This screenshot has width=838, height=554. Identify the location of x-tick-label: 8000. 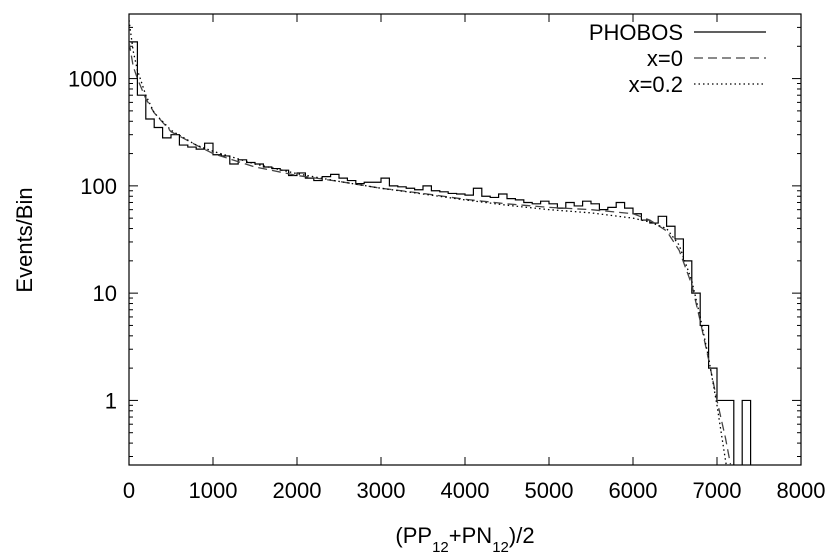
(801, 490).